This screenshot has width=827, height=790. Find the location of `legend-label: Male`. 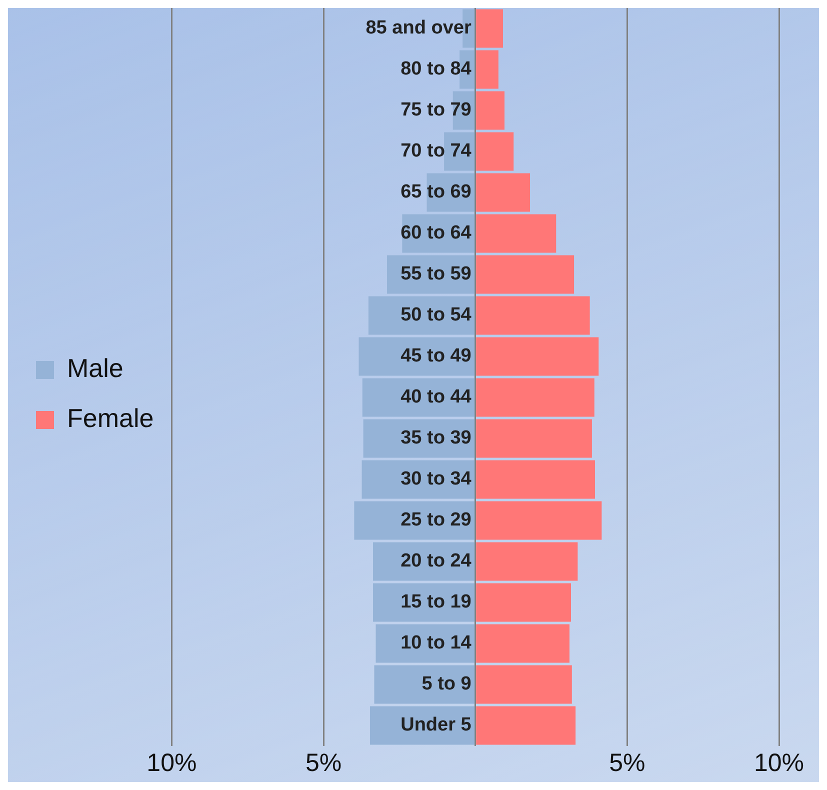

legend-label: Male is located at coordinates (95, 368).